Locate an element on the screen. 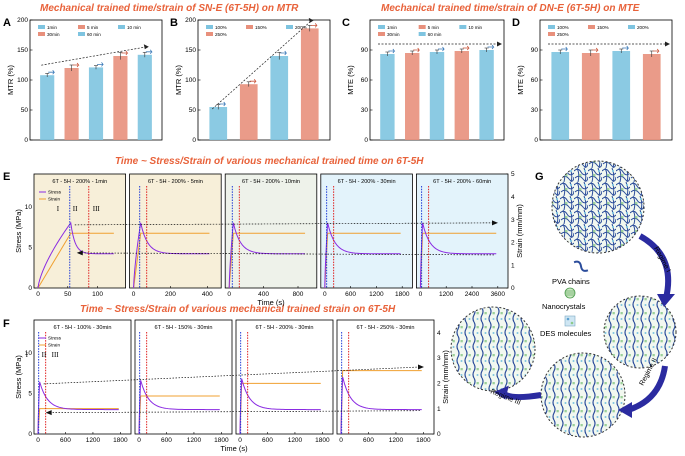 The image size is (685, 456). regime-circle-stretched is located at coordinates (640, 332).